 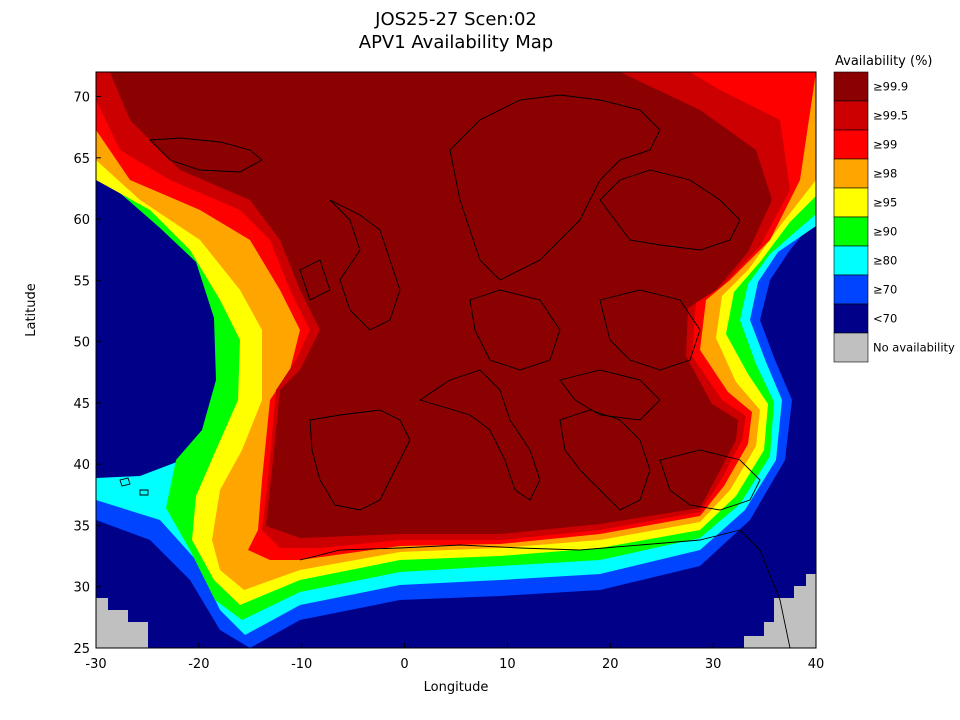 What do you see at coordinates (81, 404) in the screenshot?
I see `y-tick-label: 45` at bounding box center [81, 404].